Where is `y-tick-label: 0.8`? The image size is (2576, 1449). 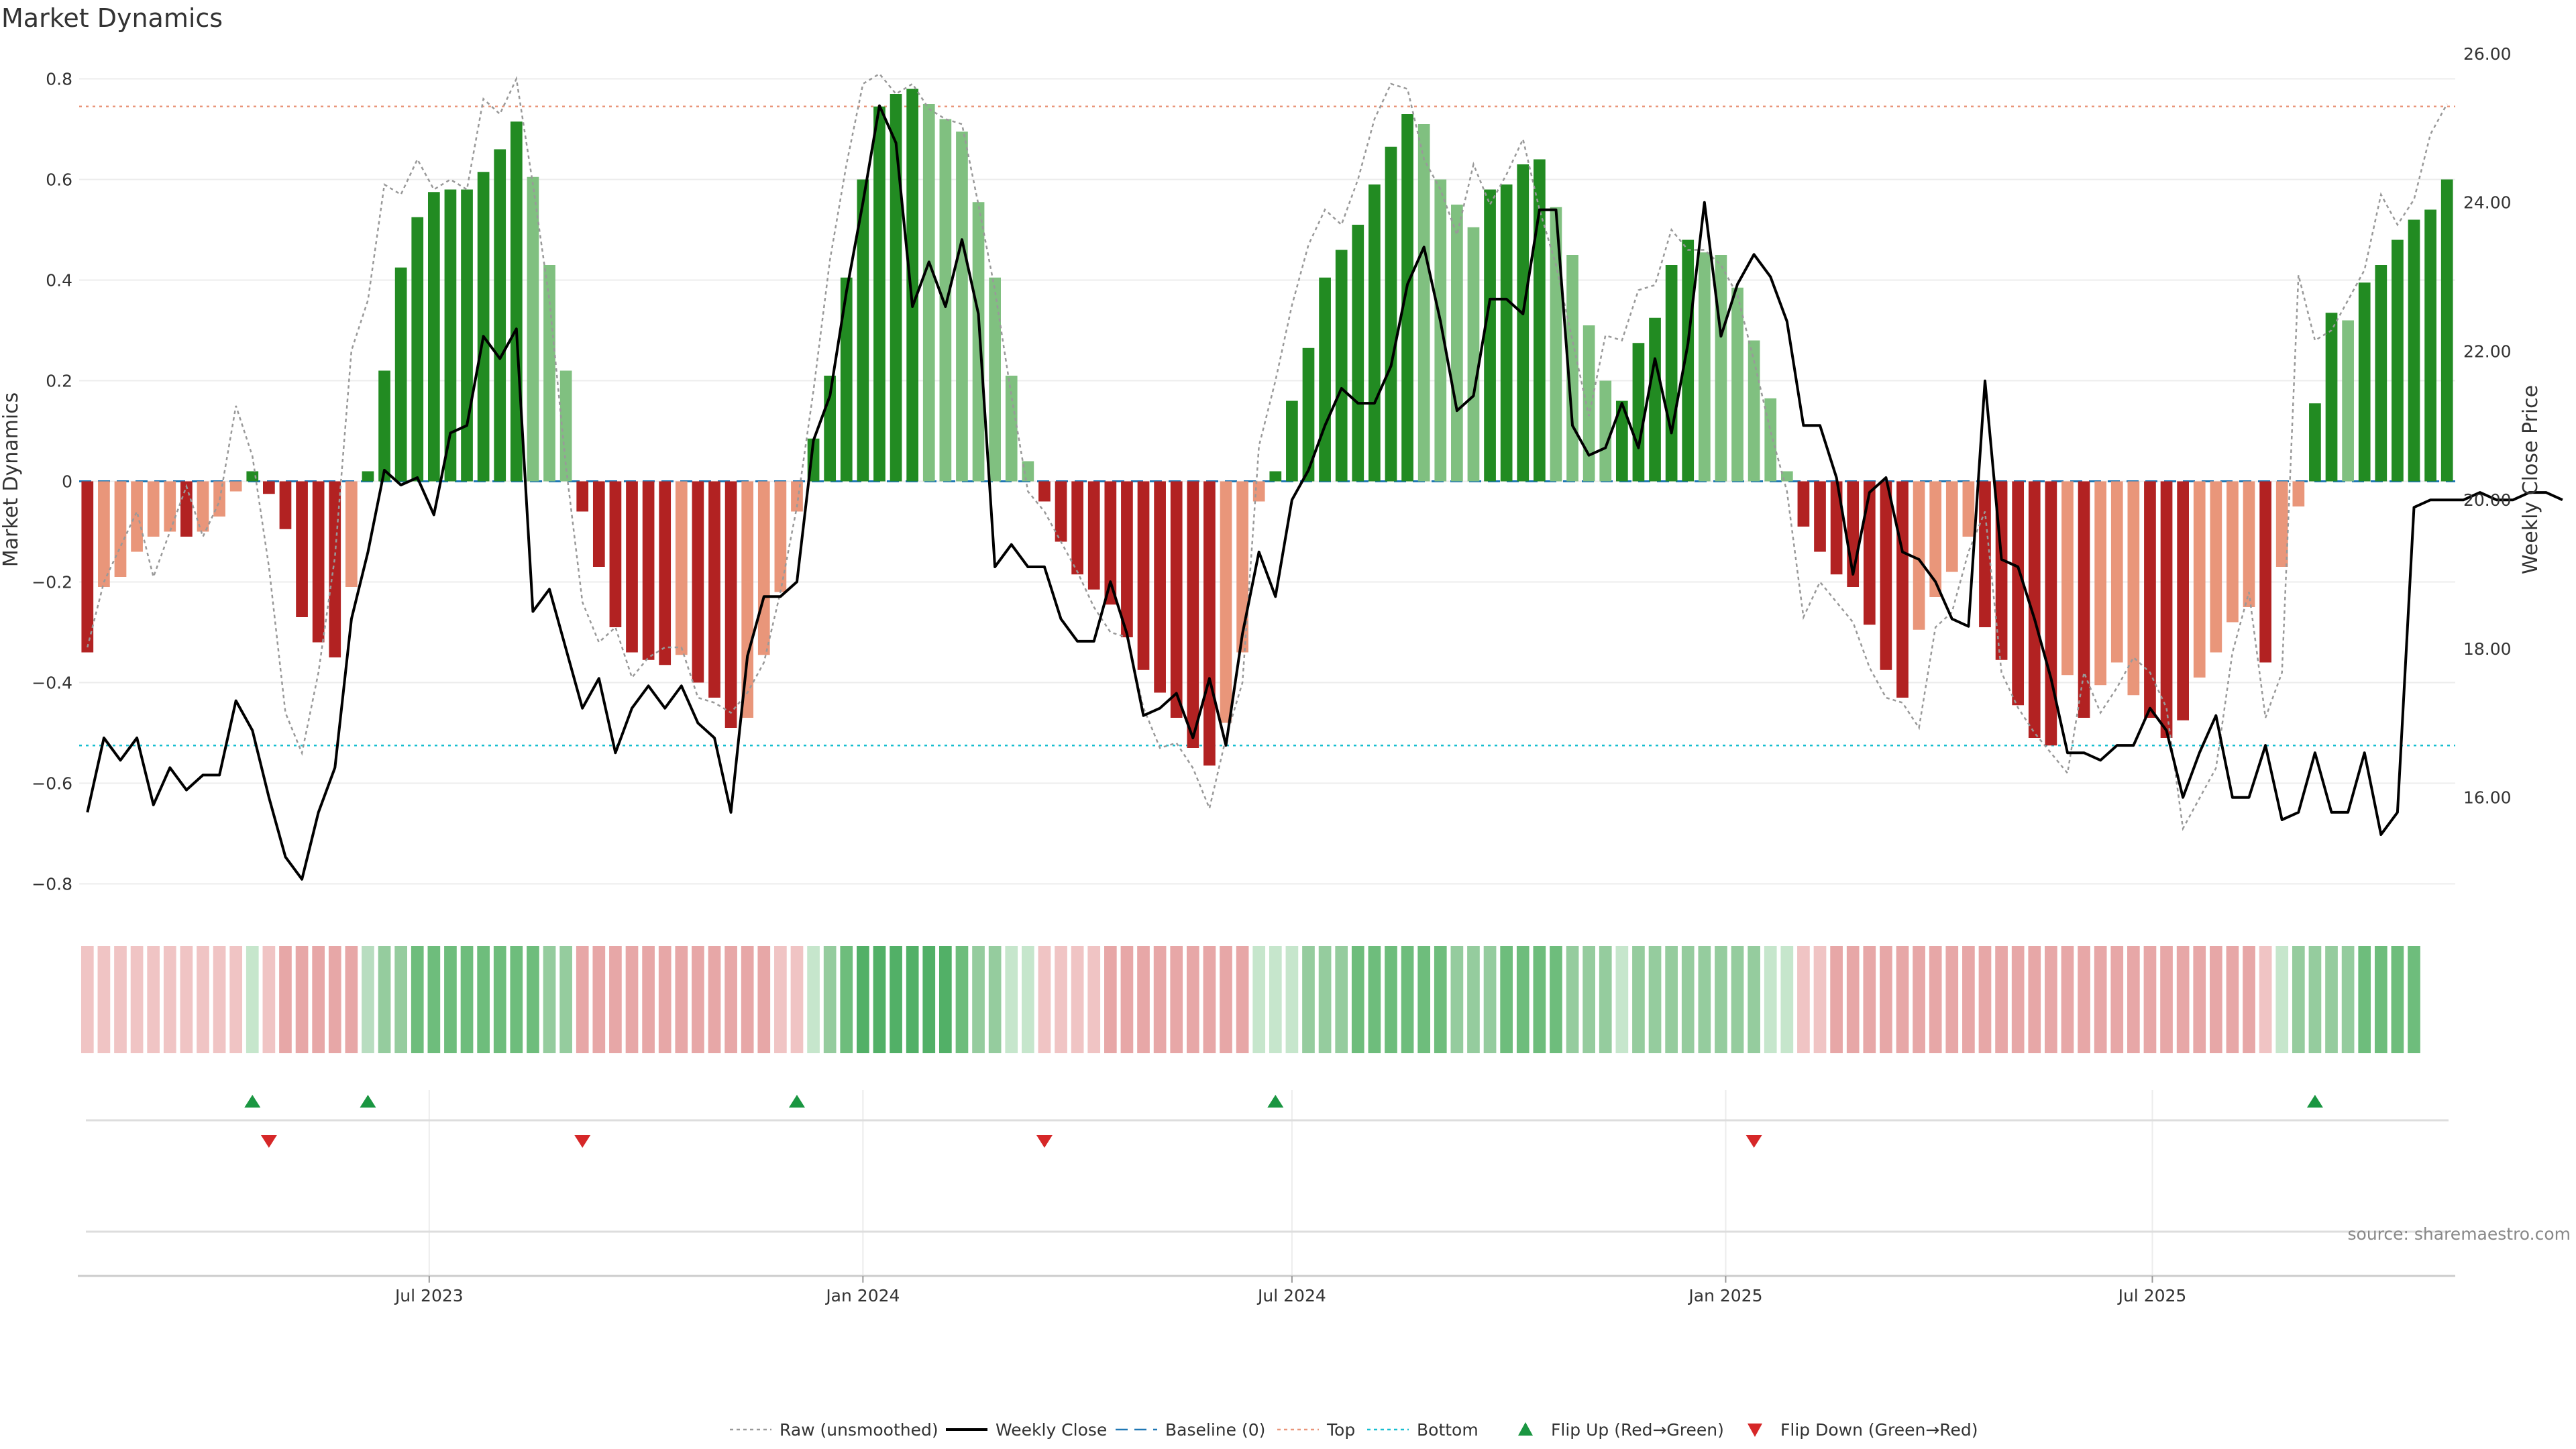 y-tick-label: 0.8 is located at coordinates (59, 79).